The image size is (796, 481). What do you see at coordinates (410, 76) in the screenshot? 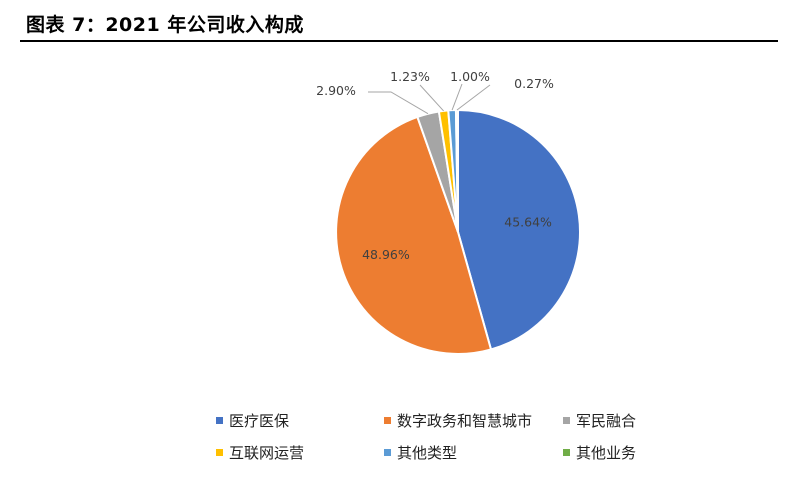
I see `data-label: 1.23%` at bounding box center [410, 76].